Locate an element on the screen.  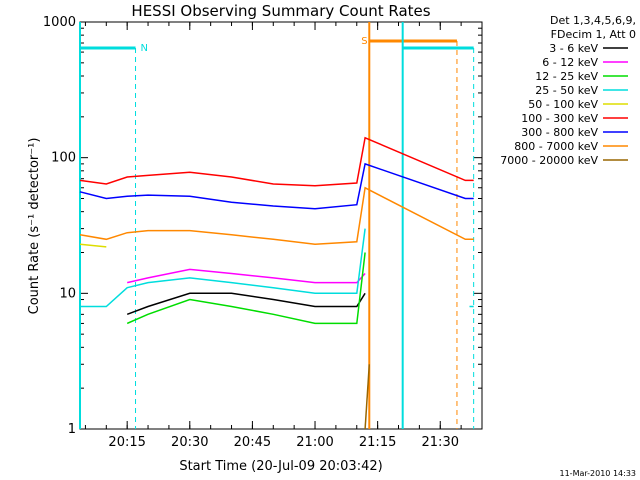
y-tick-label: 1000 is located at coordinates (59, 22).